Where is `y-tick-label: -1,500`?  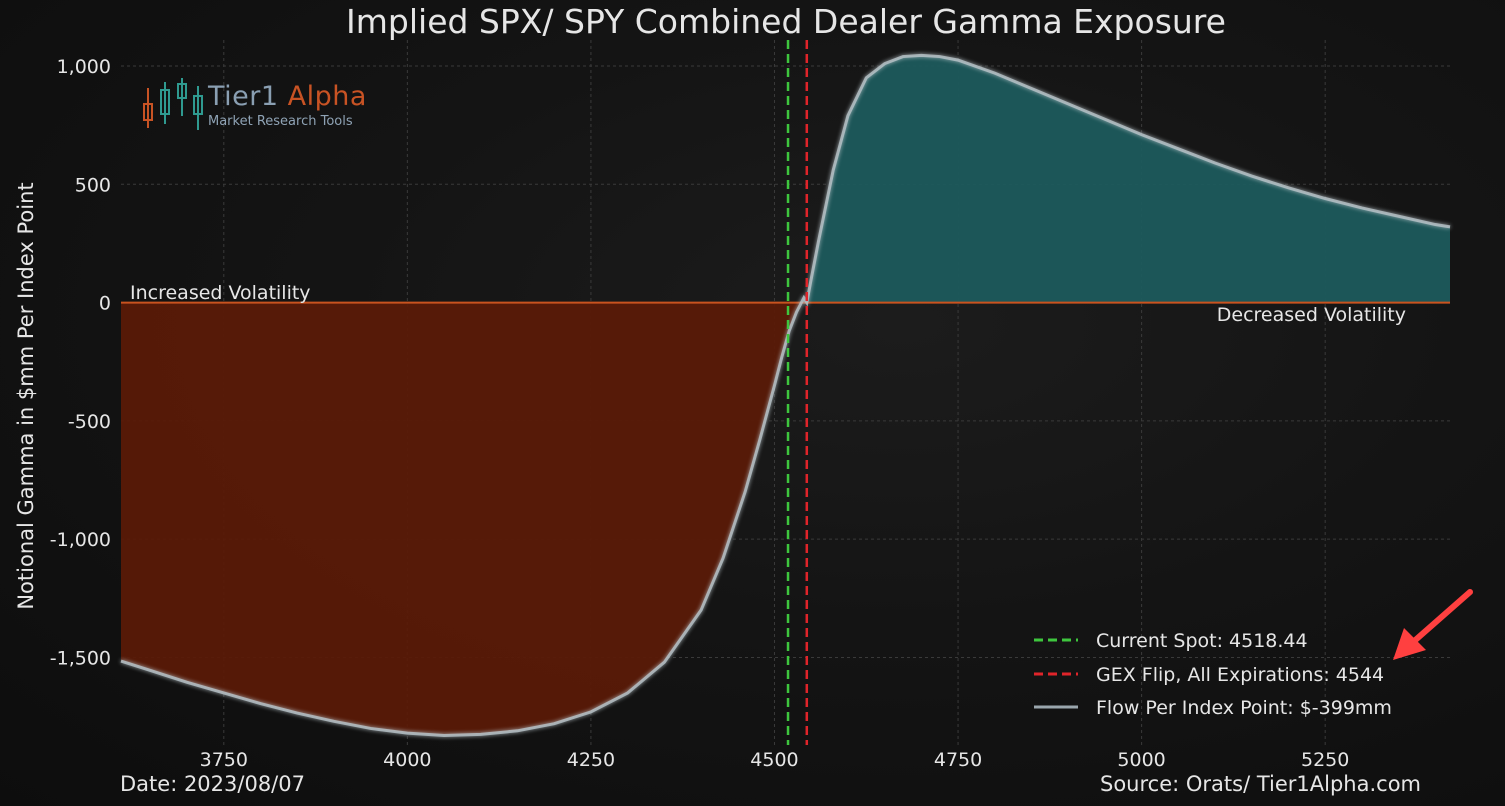 y-tick-label: -1,500 is located at coordinates (80, 658).